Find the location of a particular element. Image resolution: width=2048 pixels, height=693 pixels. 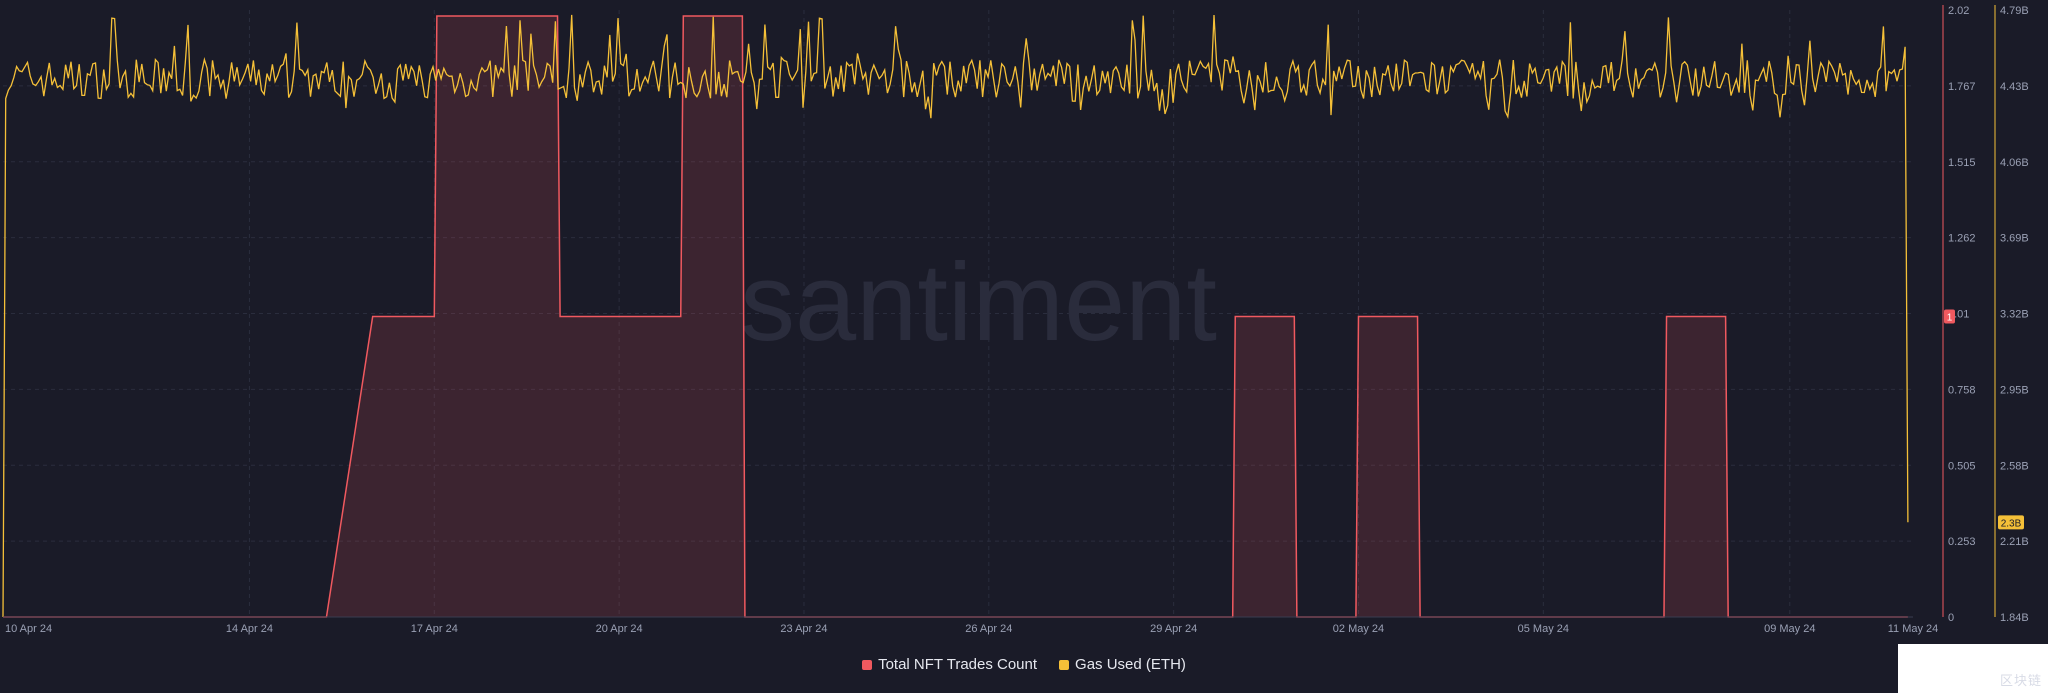

santiment-watermark: santiment is located at coordinates (978, 302).